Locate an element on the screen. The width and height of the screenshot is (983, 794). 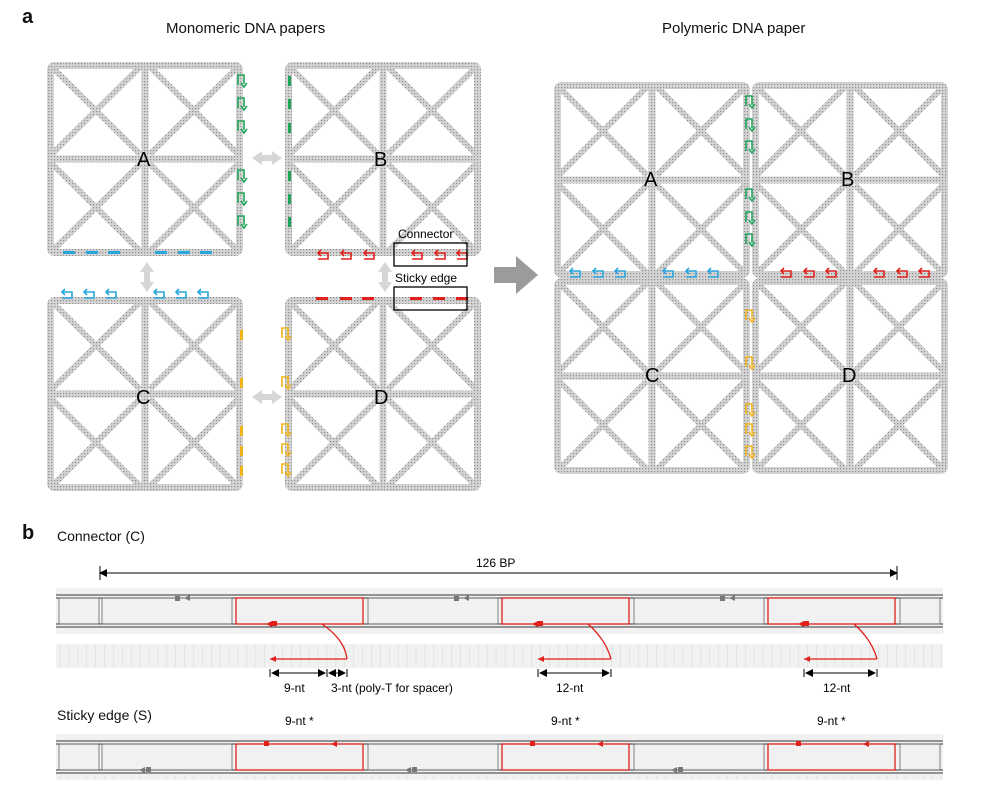
connector-callout-label: Connector is located at coordinates (425, 234).